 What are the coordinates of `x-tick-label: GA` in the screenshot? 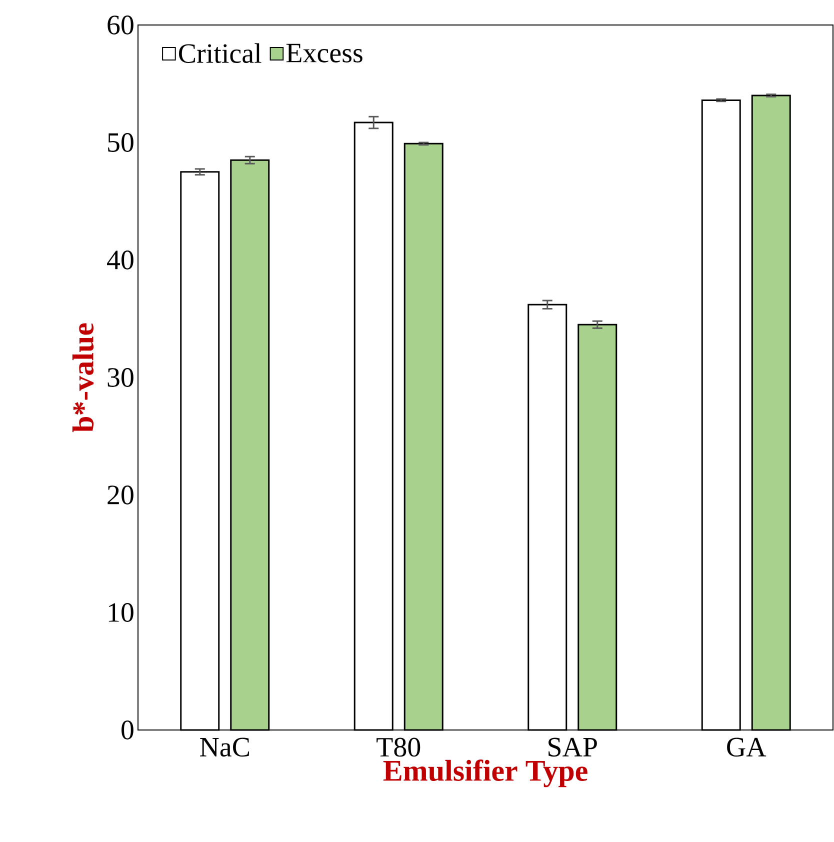 It's located at (746, 747).